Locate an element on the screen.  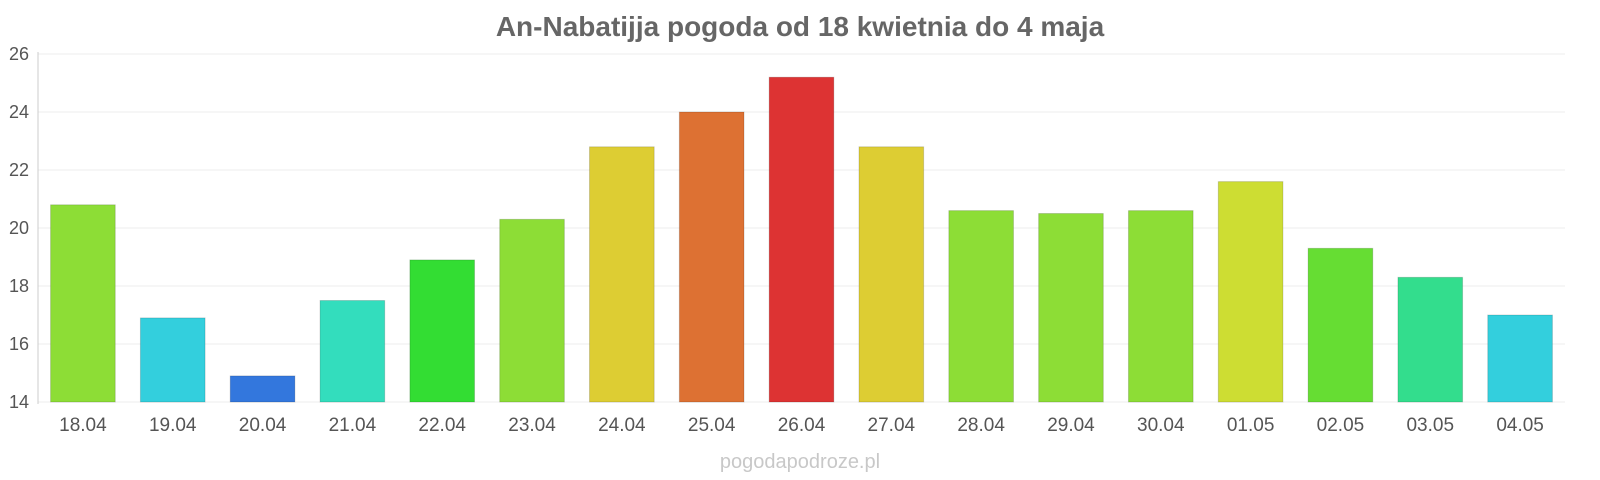
bar-23.04 is located at coordinates (532, 310).